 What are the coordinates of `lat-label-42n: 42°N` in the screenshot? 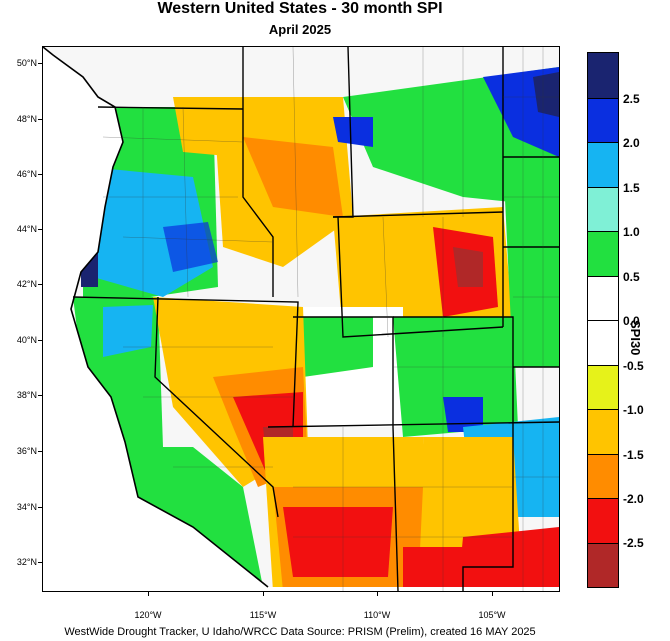 It's located at (26, 284).